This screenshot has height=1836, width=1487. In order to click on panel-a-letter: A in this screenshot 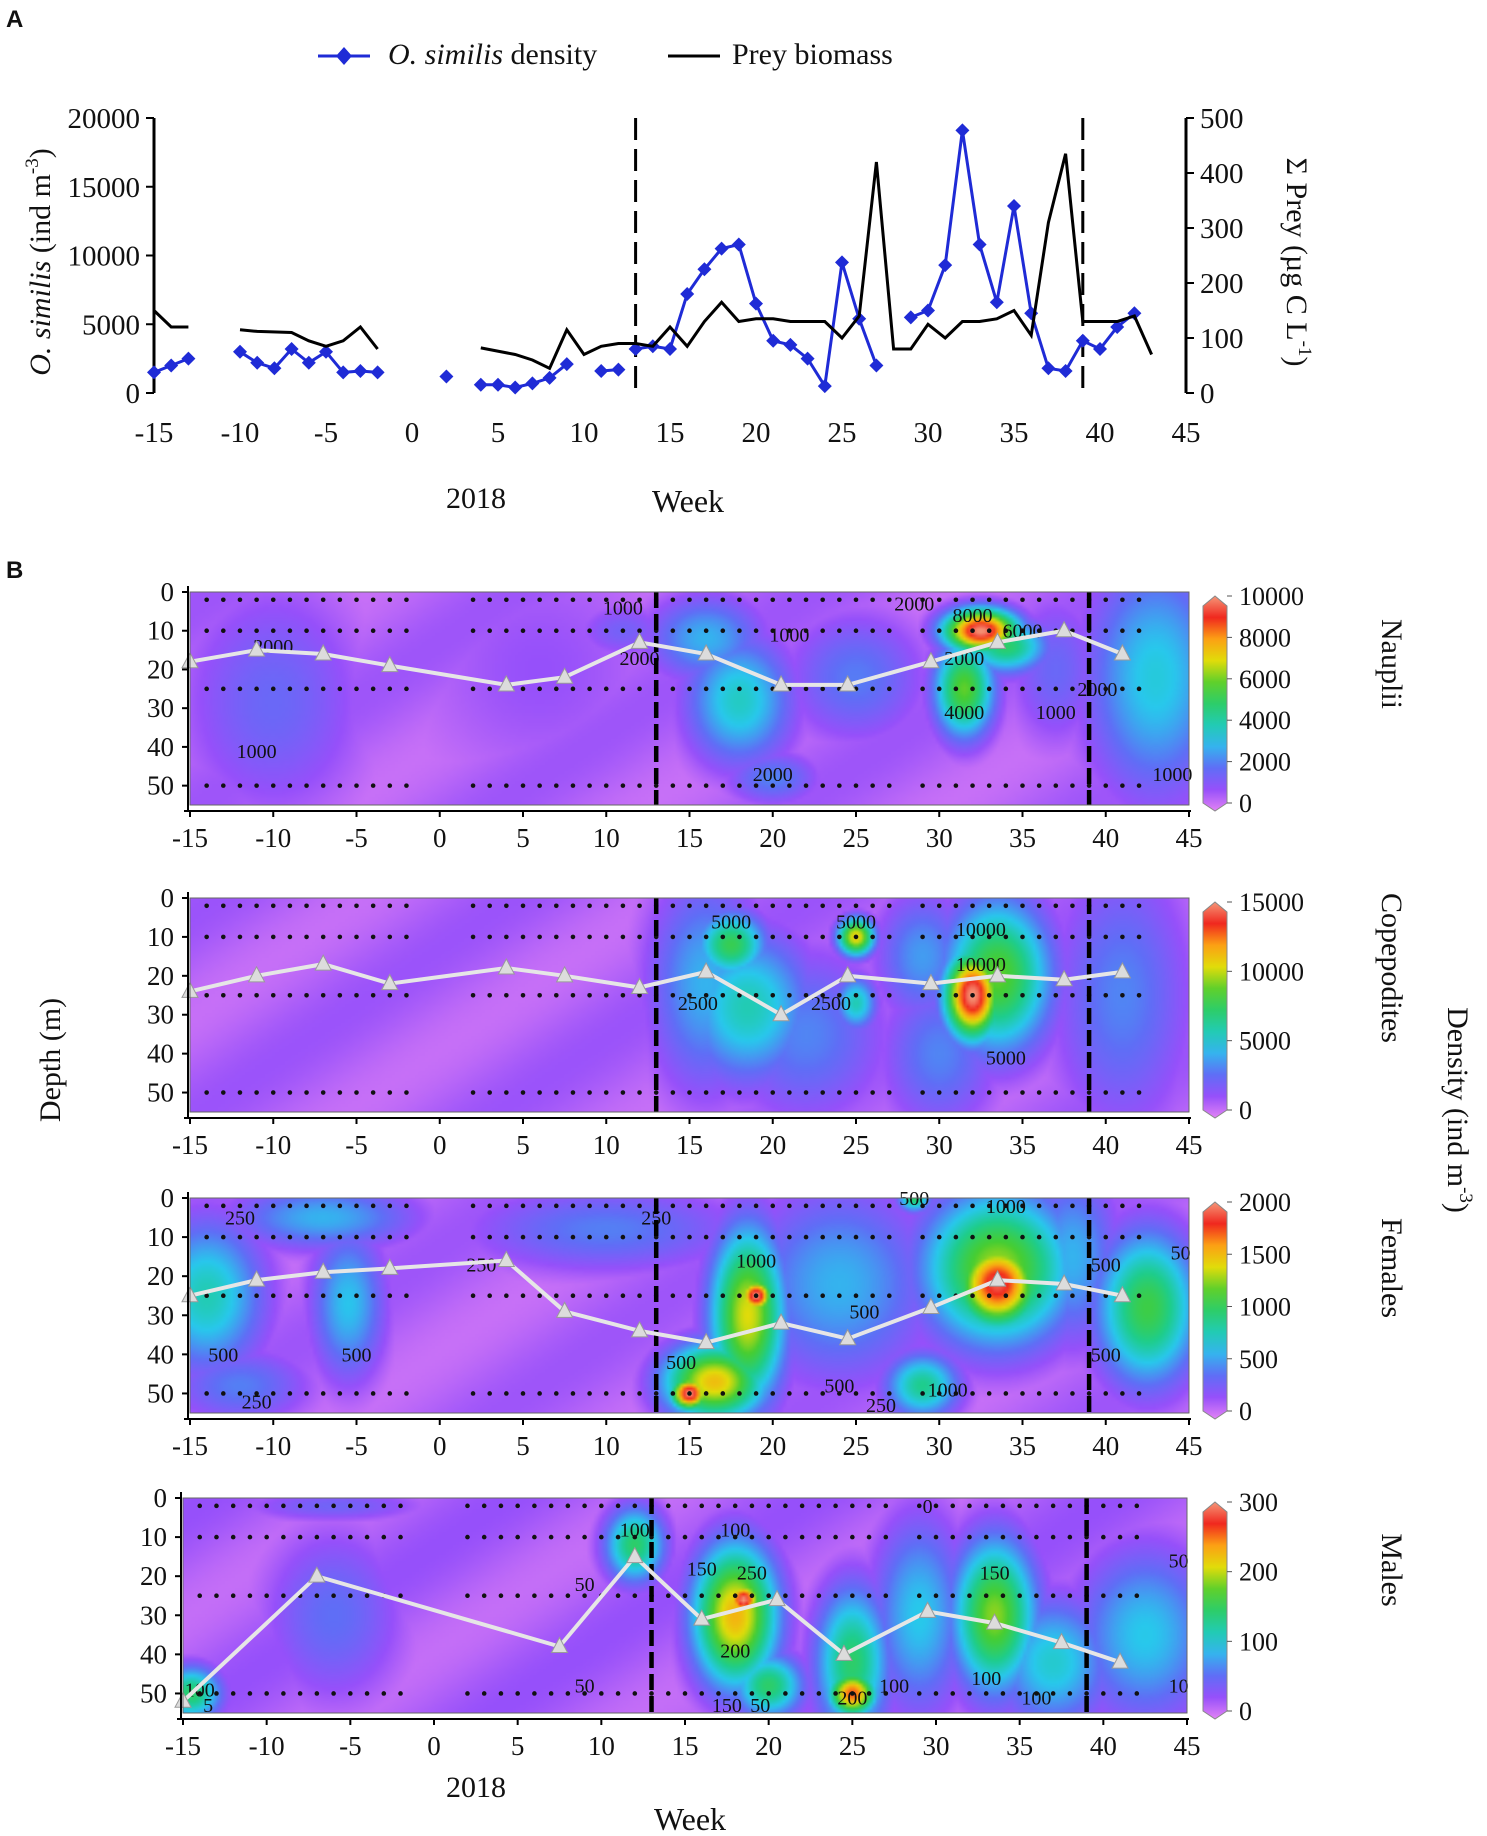, I will do `click(15, 19)`.